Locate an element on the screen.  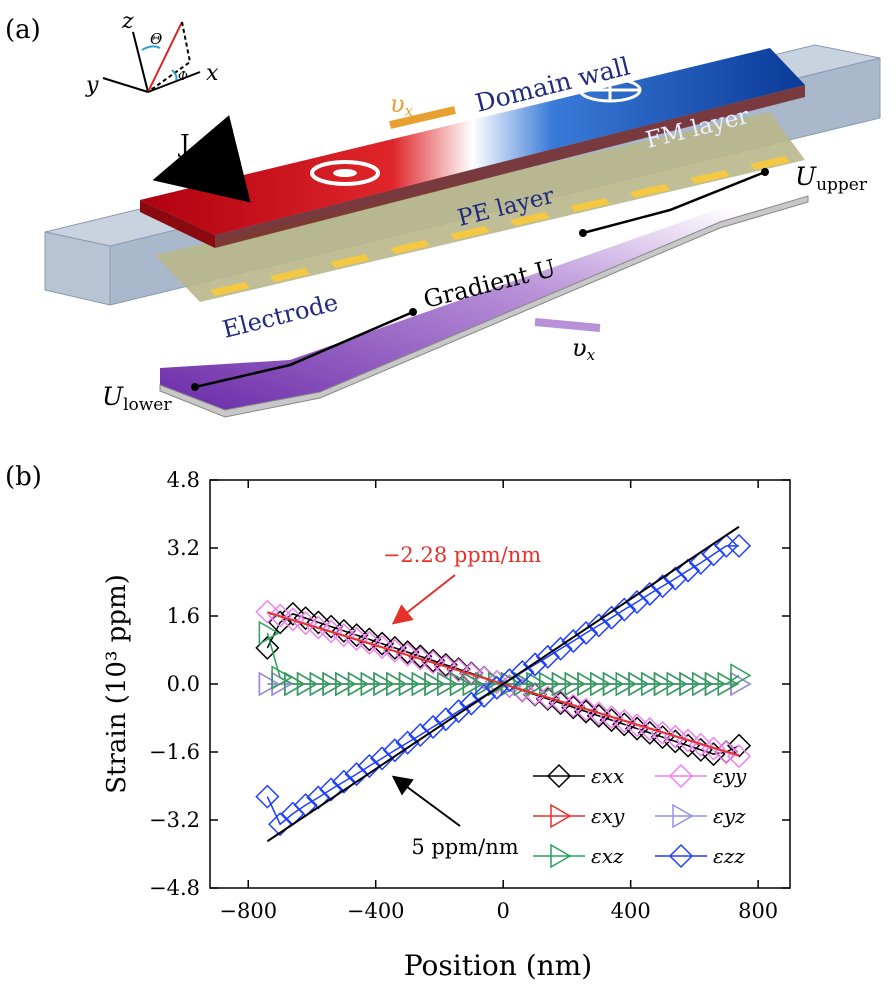
x-tick-label: 0 is located at coordinates (502, 911).